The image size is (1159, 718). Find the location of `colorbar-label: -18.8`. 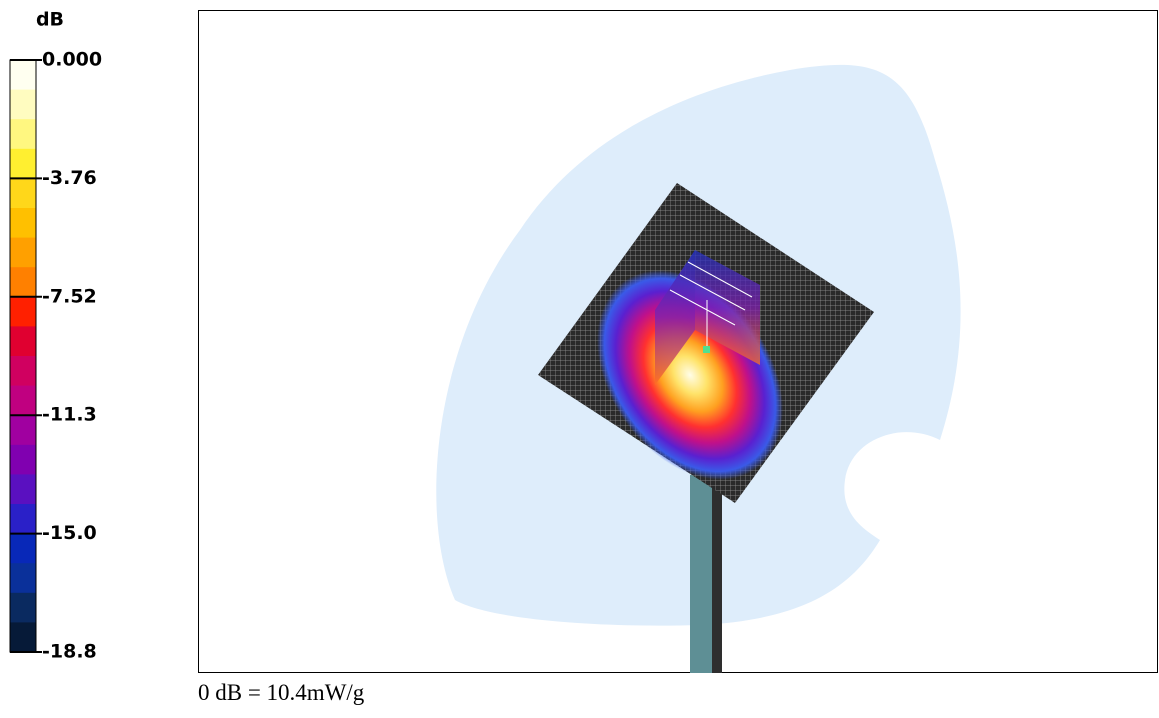

colorbar-label: -18.8 is located at coordinates (69, 652).